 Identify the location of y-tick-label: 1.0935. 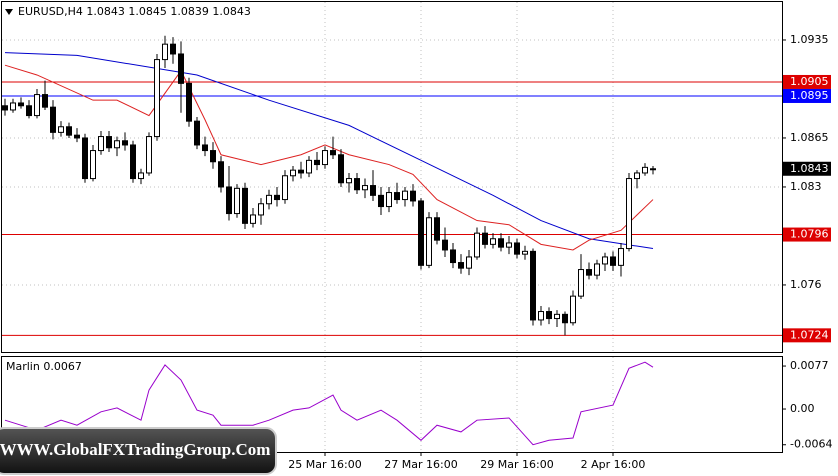
(809, 39).